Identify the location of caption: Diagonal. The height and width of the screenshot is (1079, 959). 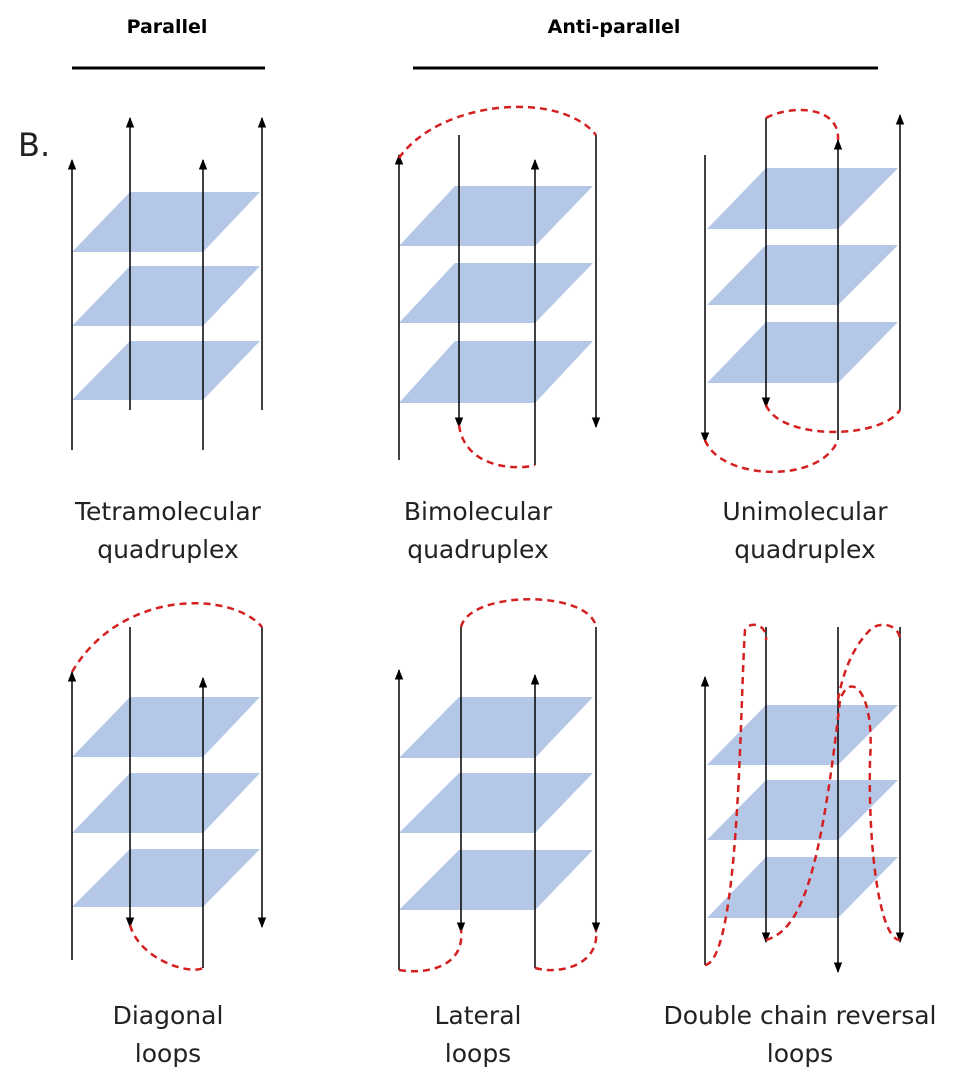
(168, 1015).